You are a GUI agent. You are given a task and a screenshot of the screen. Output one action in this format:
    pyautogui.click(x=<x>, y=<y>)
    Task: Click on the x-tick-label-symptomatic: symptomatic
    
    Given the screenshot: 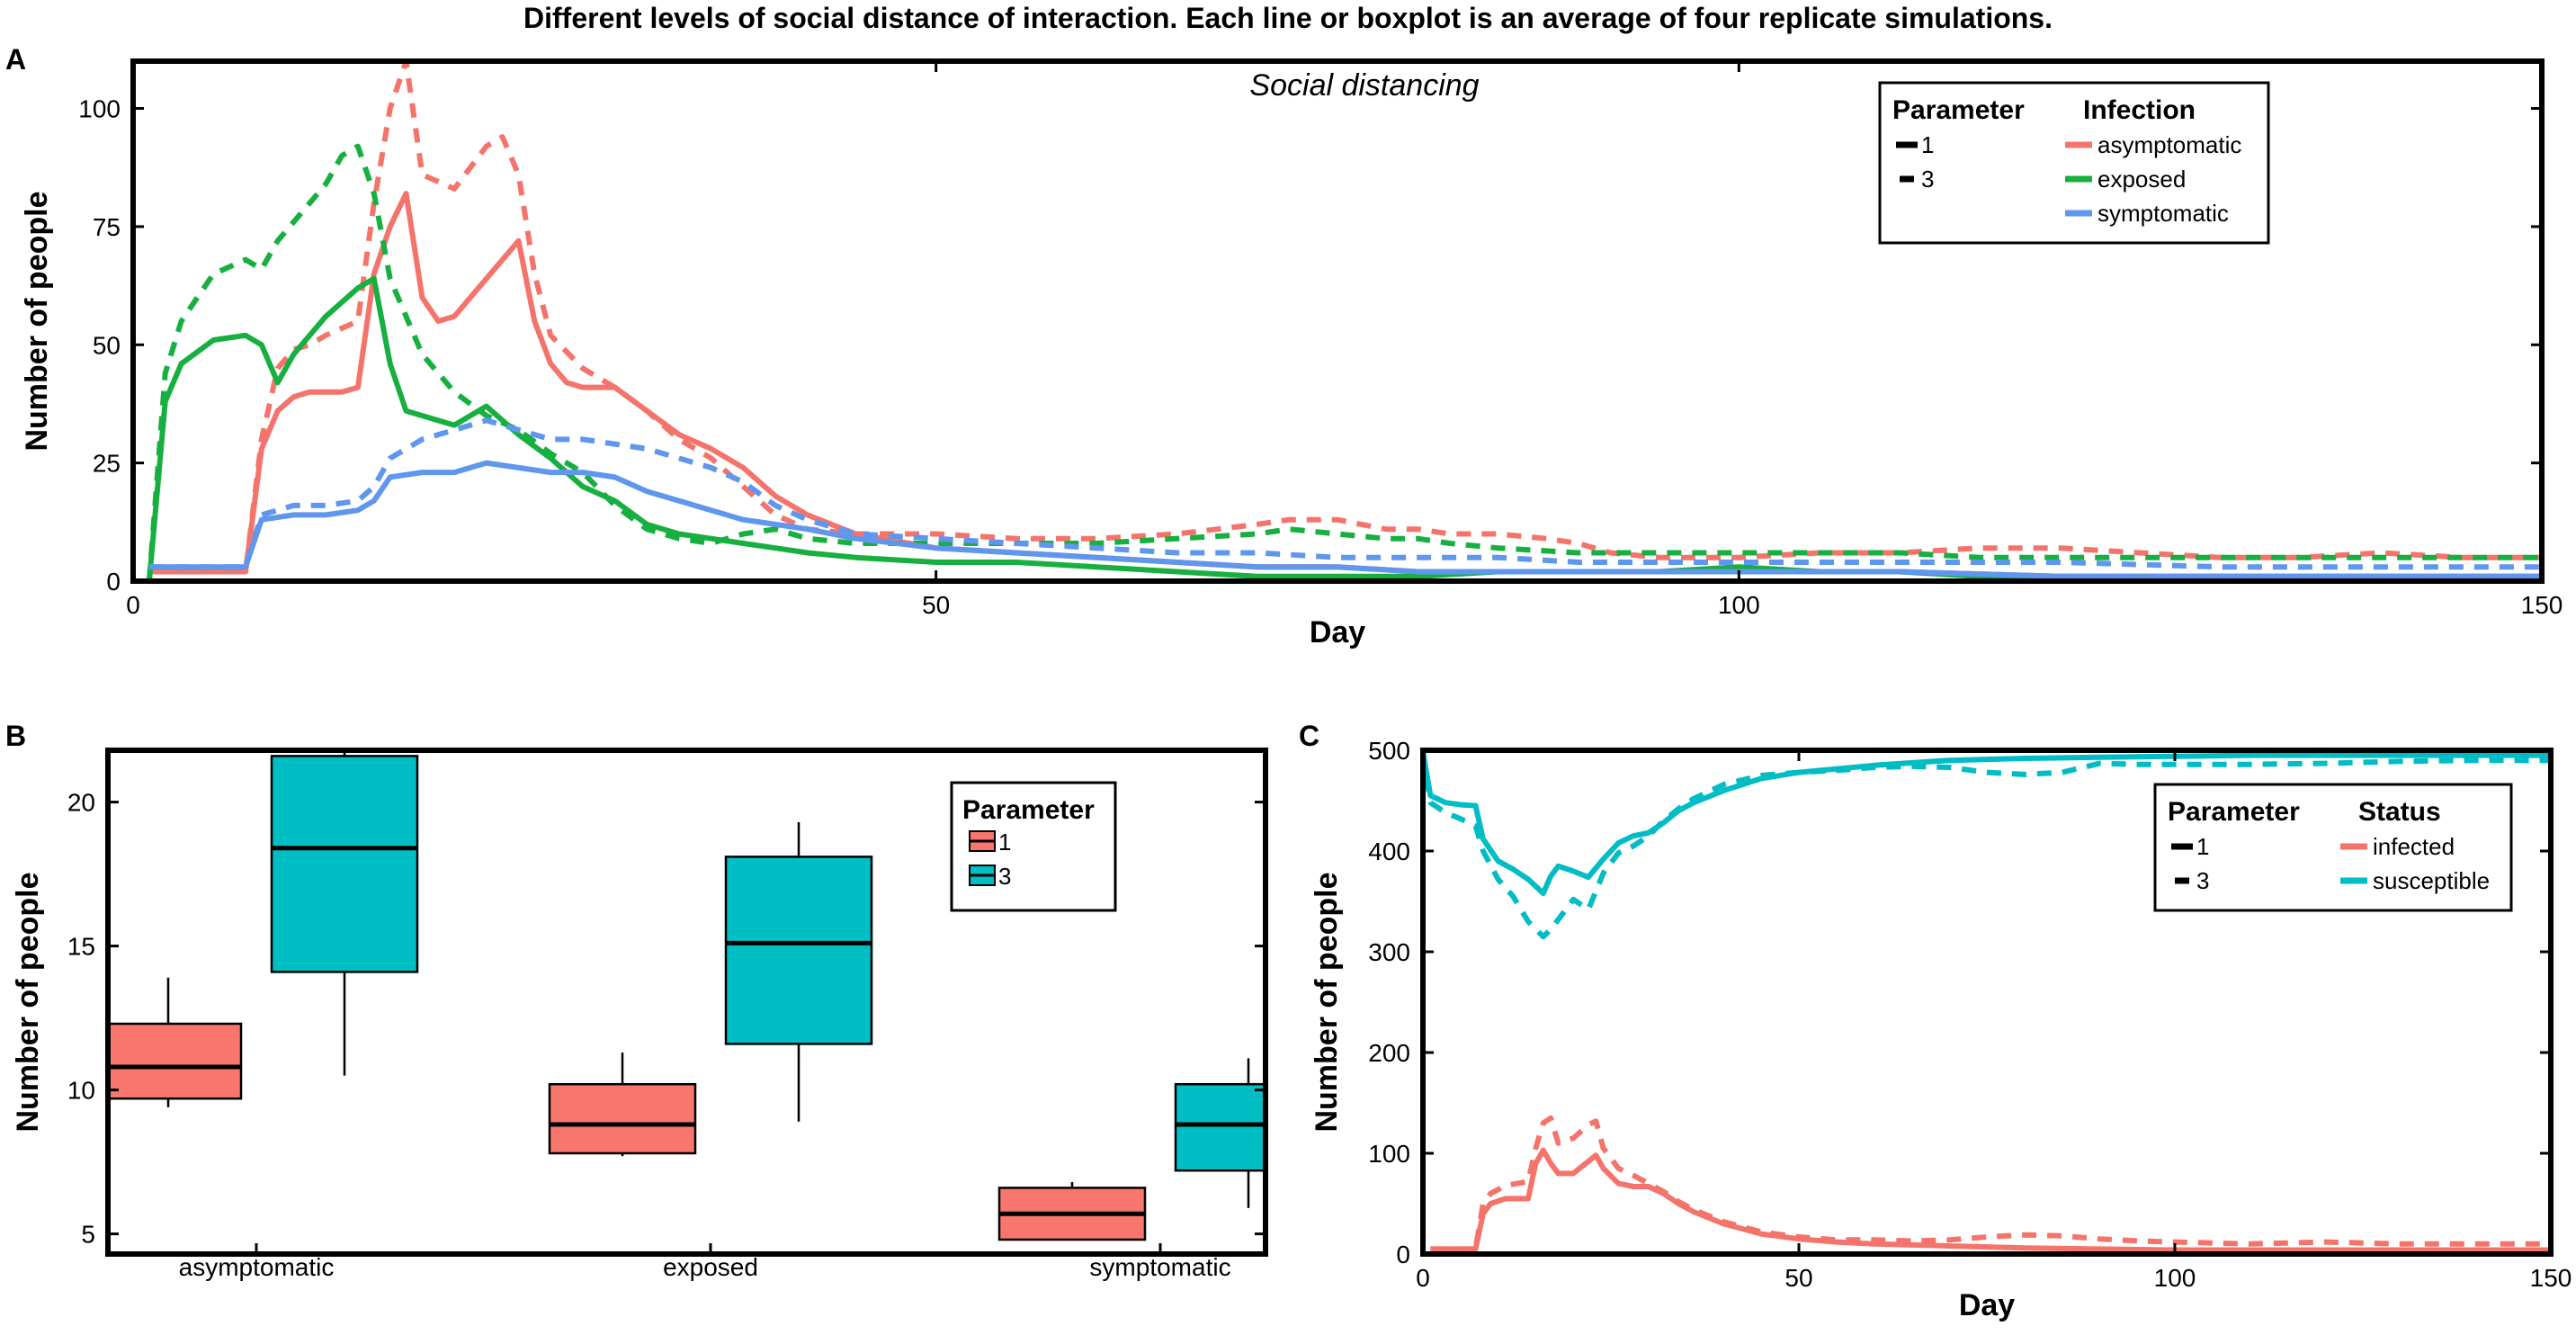 What is the action you would take?
    pyautogui.click(x=1159, y=1267)
    